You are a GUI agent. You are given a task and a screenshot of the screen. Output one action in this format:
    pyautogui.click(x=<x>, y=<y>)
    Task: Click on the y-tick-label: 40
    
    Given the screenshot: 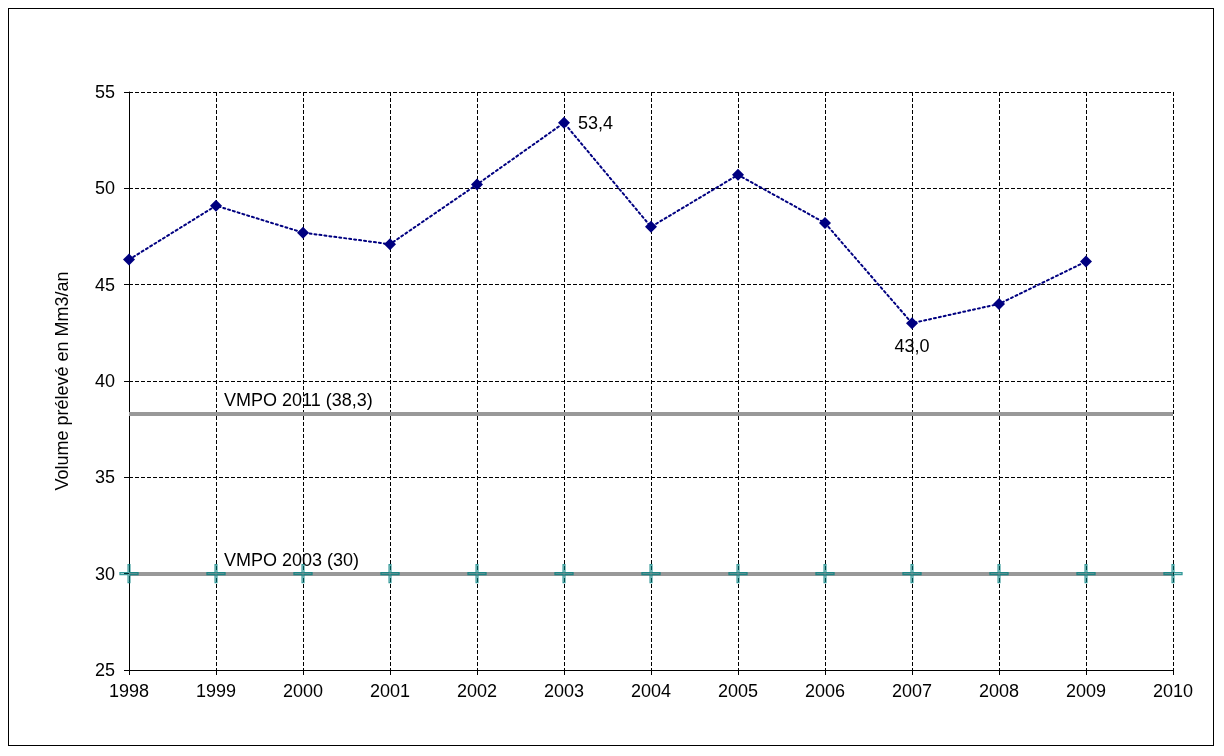 What is the action you would take?
    pyautogui.click(x=104, y=381)
    